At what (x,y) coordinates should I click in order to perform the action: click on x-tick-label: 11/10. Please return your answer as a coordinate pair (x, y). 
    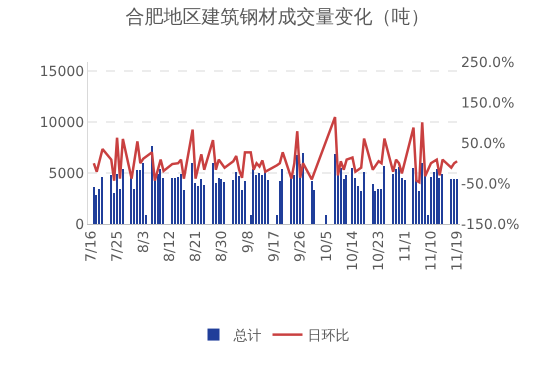
    Looking at the image, I should click on (431, 250).